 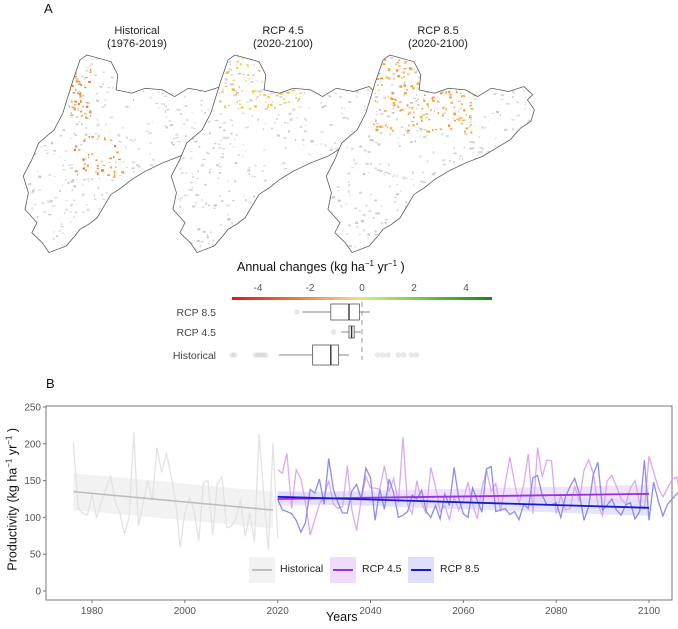 I want to click on map-background, so click(x=430, y=154).